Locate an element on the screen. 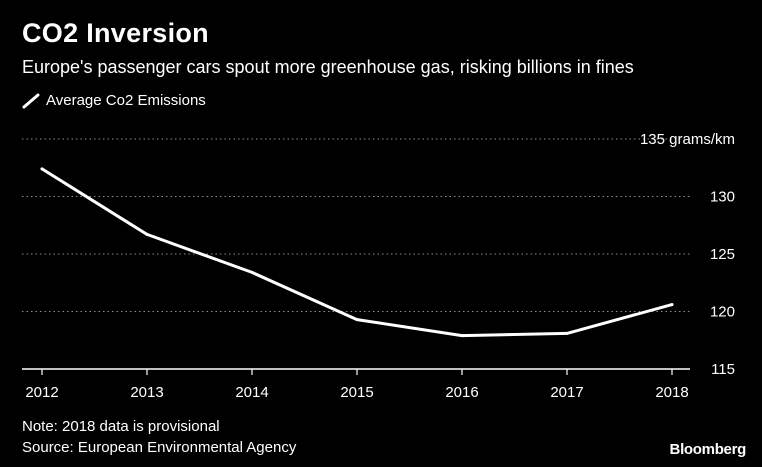 The width and height of the screenshot is (762, 467). chart-title: CO2 Inversion is located at coordinates (115, 33).